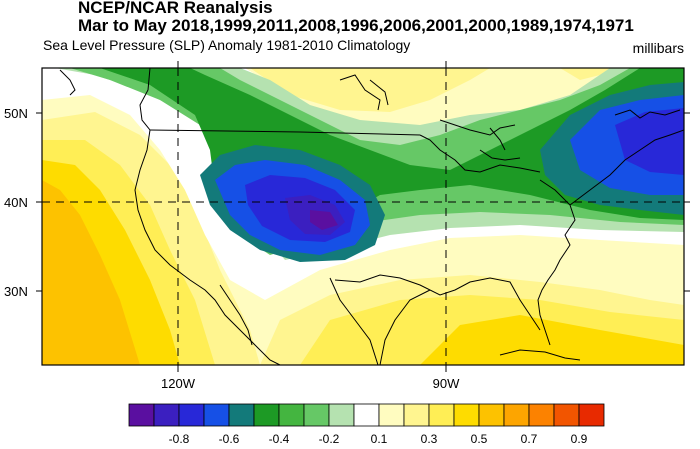 The image size is (700, 449). What do you see at coordinates (529, 439) in the screenshot?
I see `colorbar-label: 0.7` at bounding box center [529, 439].